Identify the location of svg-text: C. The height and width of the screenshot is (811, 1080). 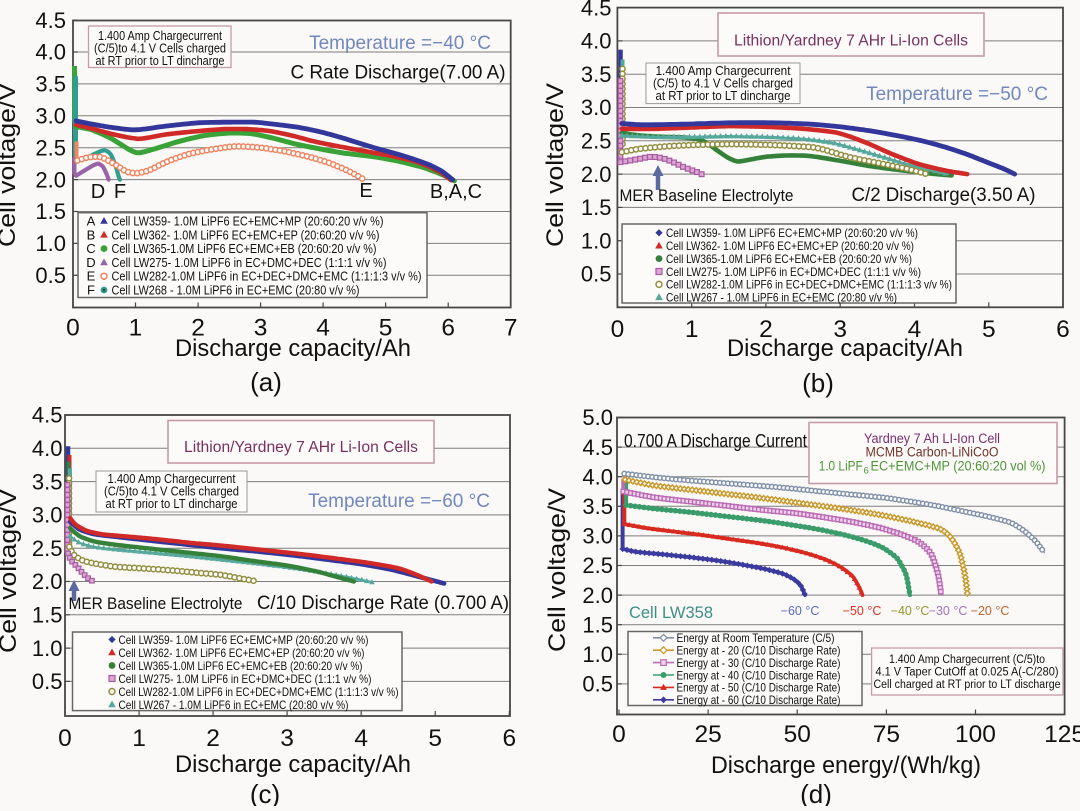
(90, 248).